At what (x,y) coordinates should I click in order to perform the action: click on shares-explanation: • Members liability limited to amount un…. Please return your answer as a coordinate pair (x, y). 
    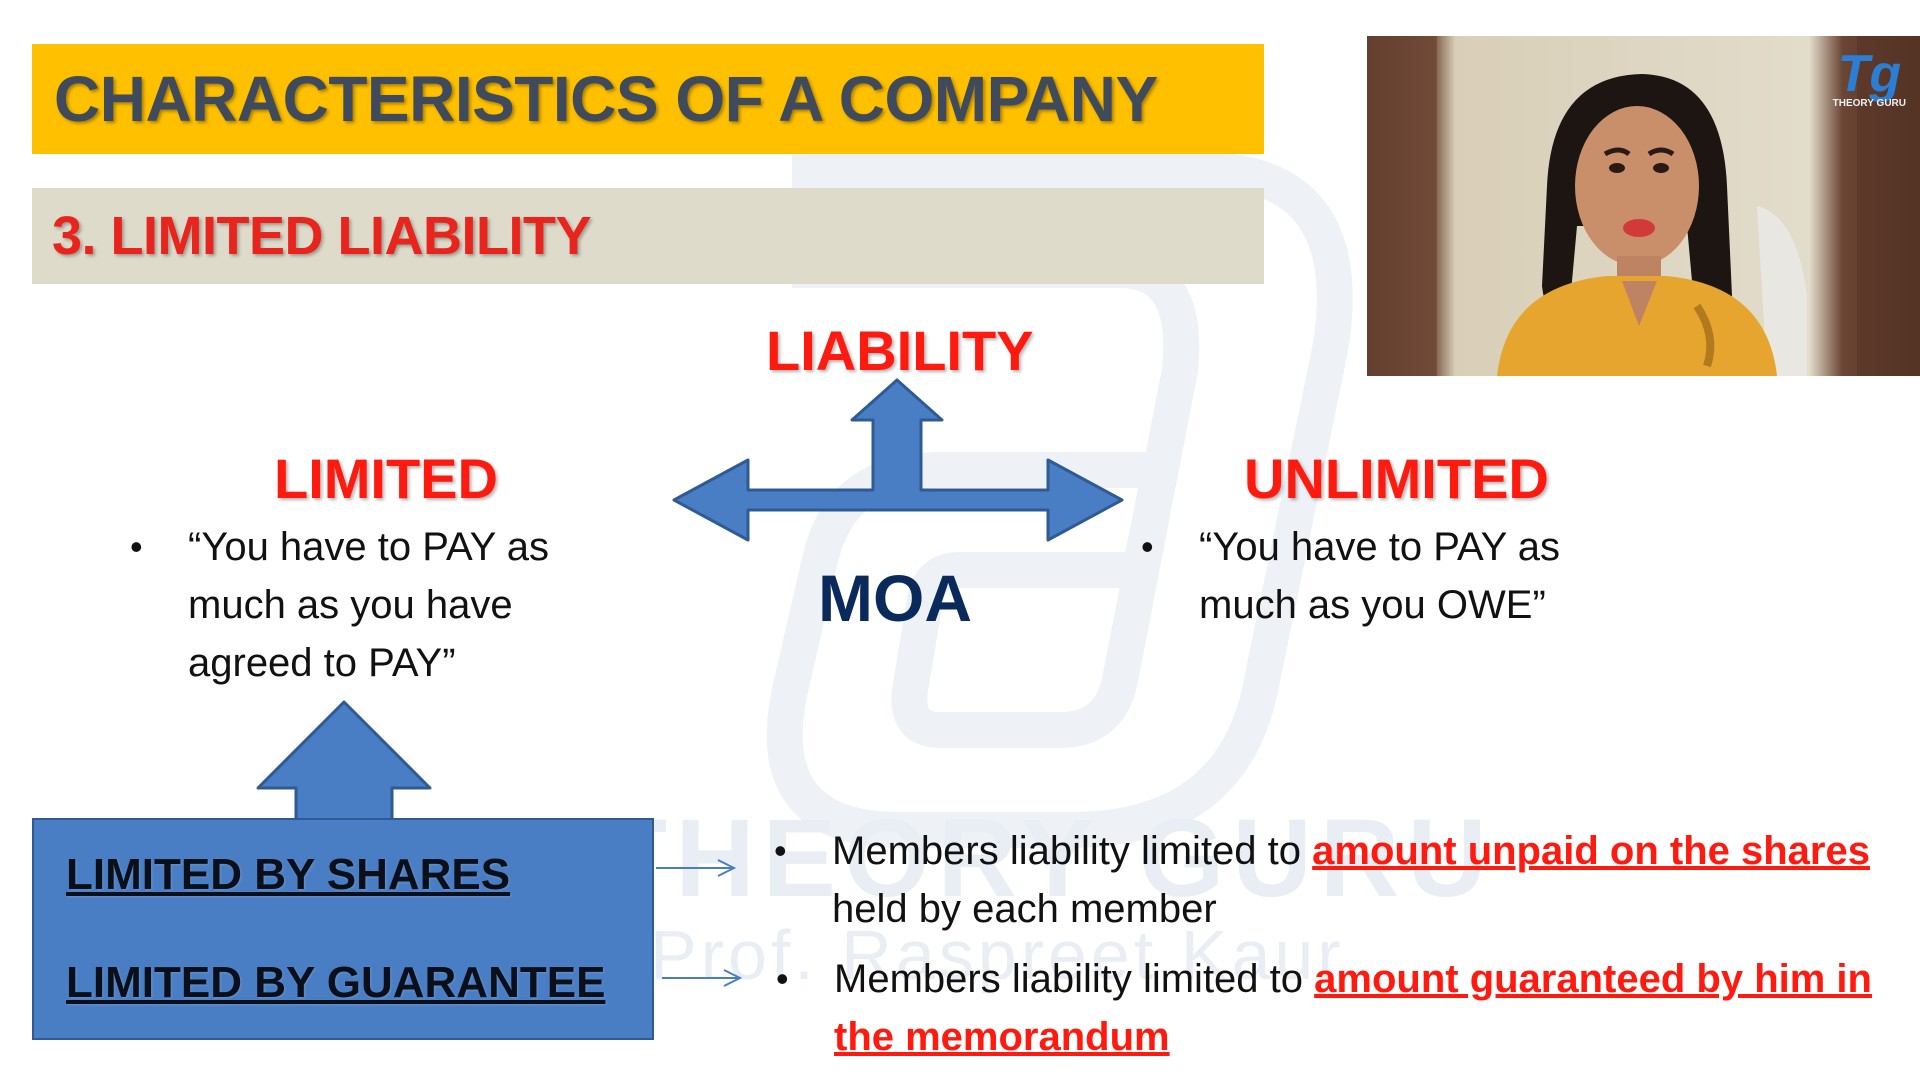
    Looking at the image, I should click on (1333, 880).